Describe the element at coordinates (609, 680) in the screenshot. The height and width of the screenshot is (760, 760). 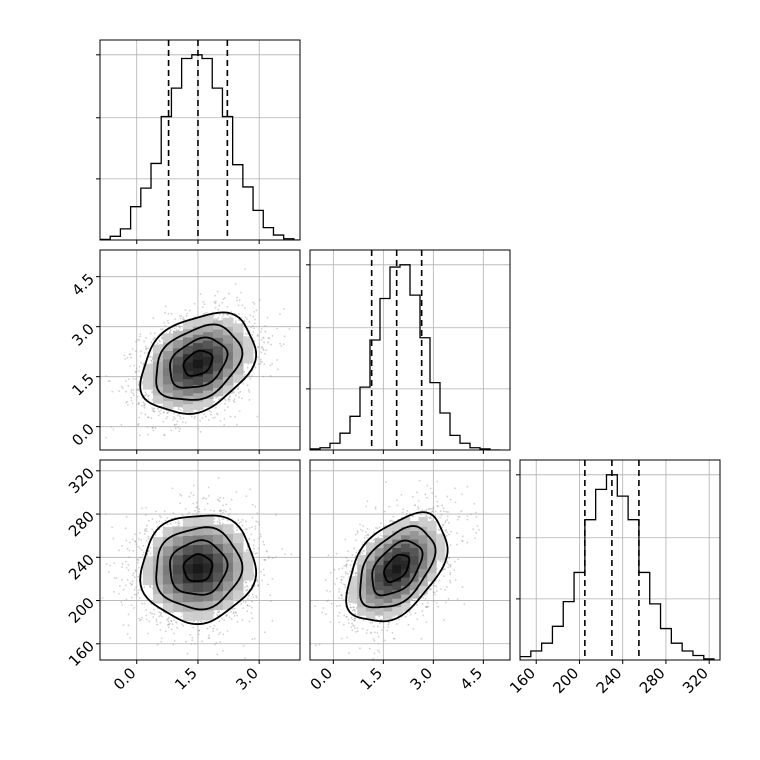
I see `x-tick-label: 240` at that location.